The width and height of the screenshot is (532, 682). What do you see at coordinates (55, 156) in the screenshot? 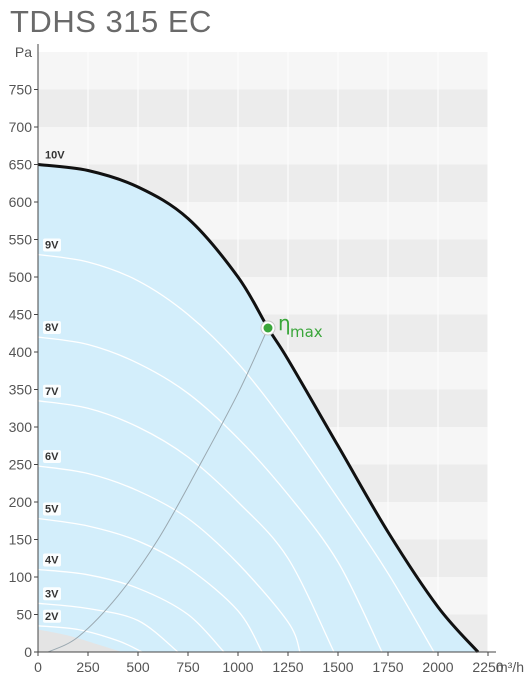
I see `voltage-label-10v: 10V` at bounding box center [55, 156].